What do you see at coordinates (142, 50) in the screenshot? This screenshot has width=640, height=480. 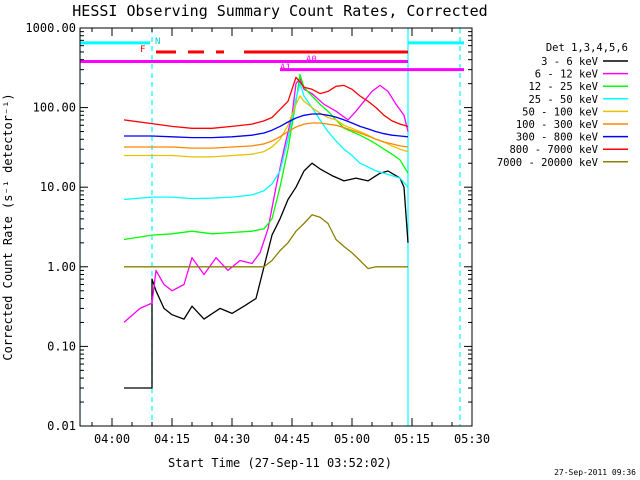 I see `state-label-f: F` at bounding box center [142, 50].